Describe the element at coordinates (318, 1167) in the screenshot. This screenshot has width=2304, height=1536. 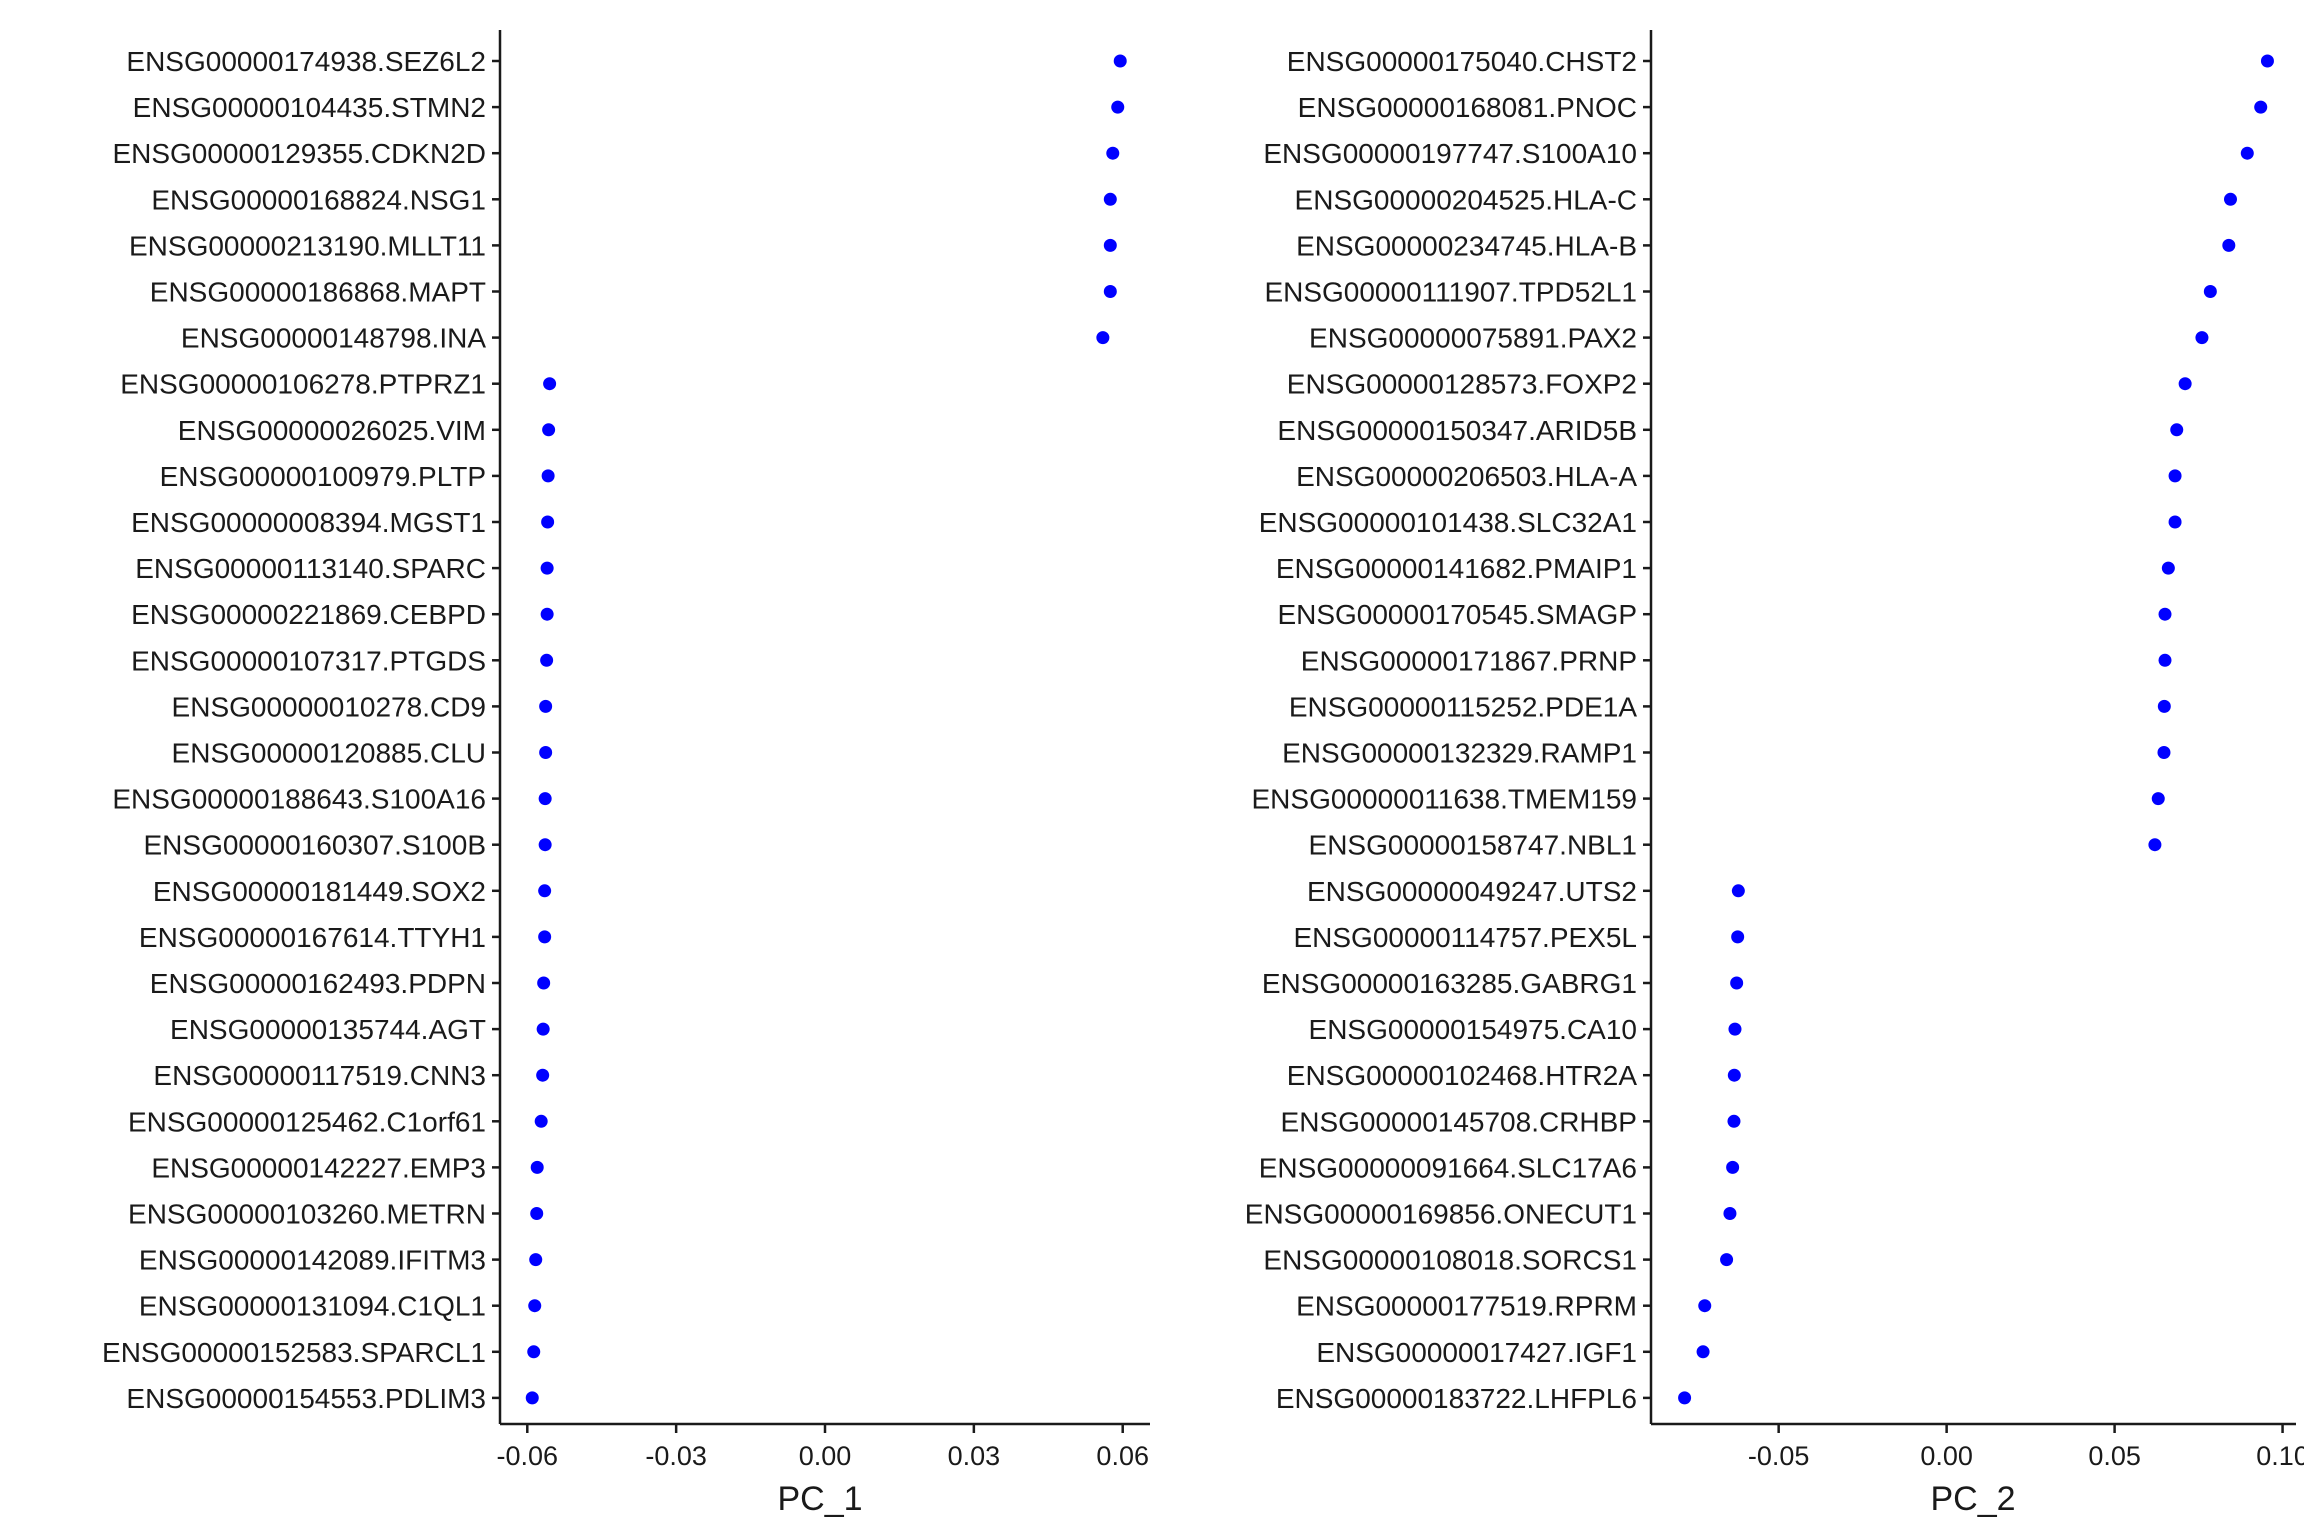
I see `gene-label: ENSG00000142227.EMP3` at that location.